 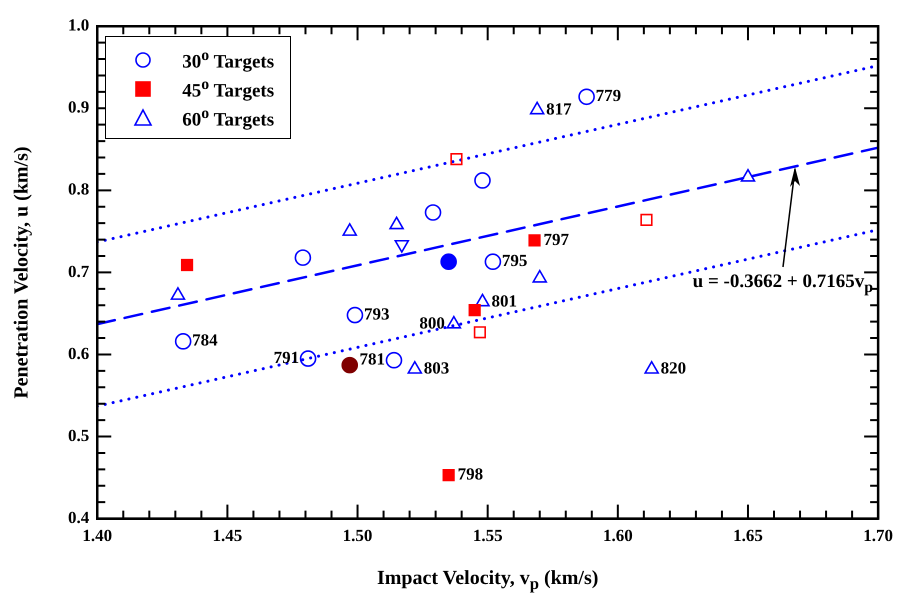 I want to click on legend-label: 45$^{o}$ Targets, so click(x=228, y=89).